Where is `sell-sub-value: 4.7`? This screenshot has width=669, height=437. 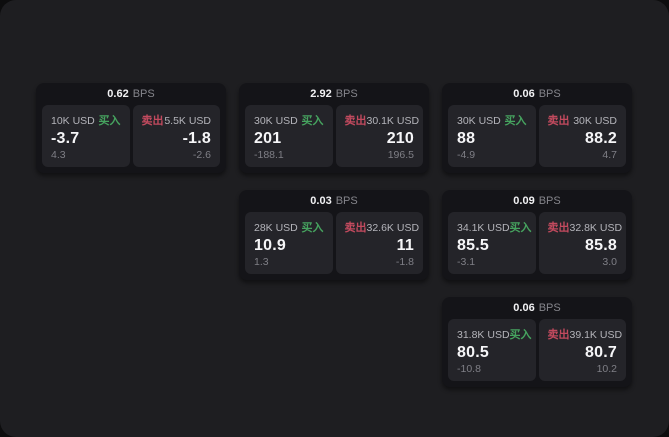
sell-sub-value: 4.7 is located at coordinates (609, 154).